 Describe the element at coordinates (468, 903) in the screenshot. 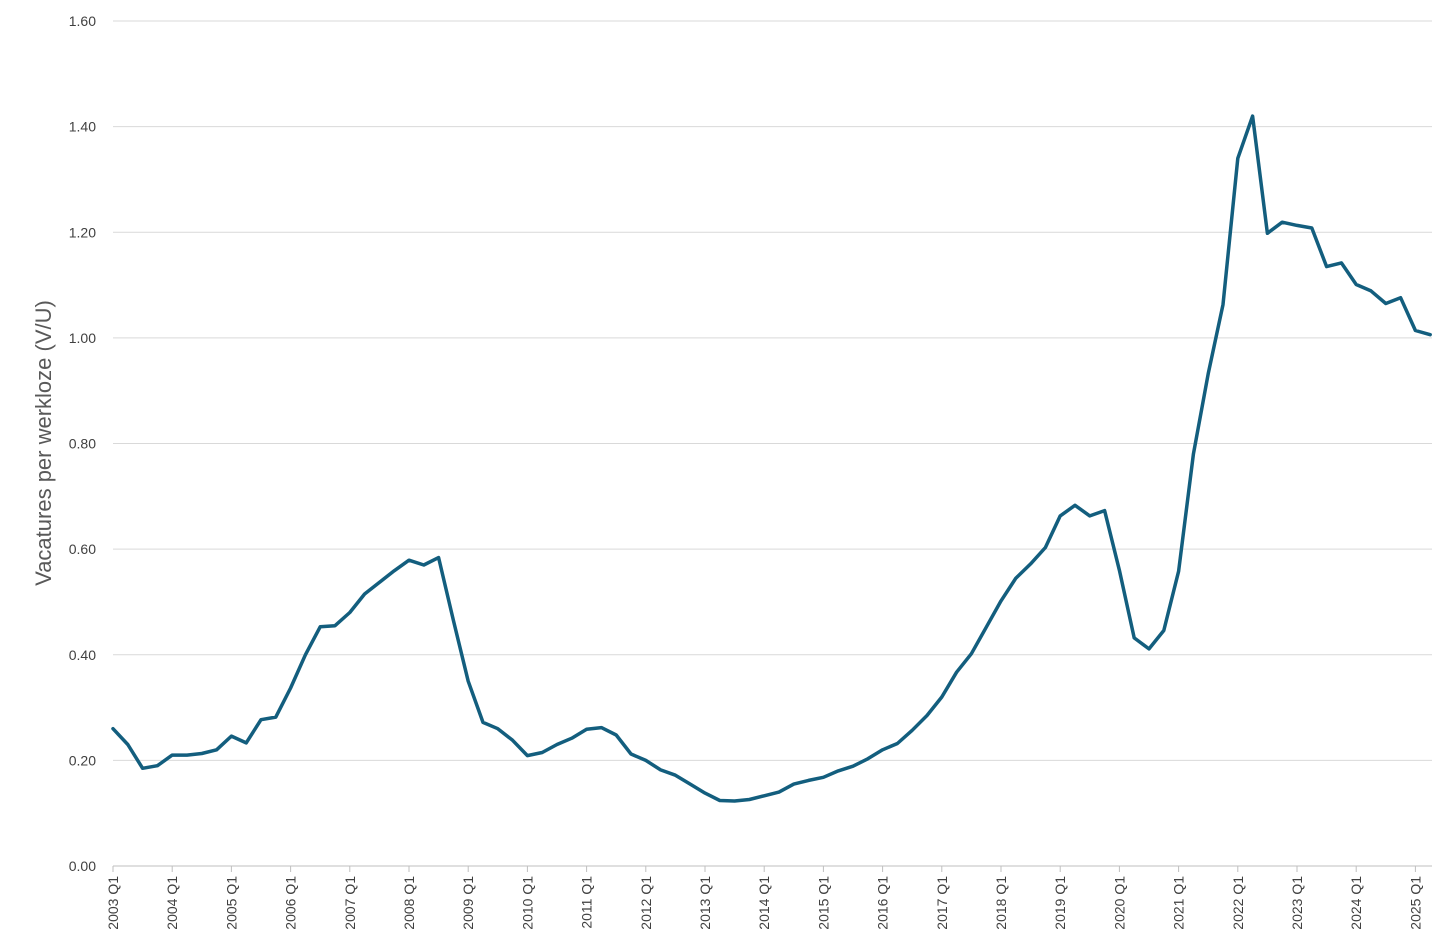

I see `x-tick-label: 2009 Q1` at that location.